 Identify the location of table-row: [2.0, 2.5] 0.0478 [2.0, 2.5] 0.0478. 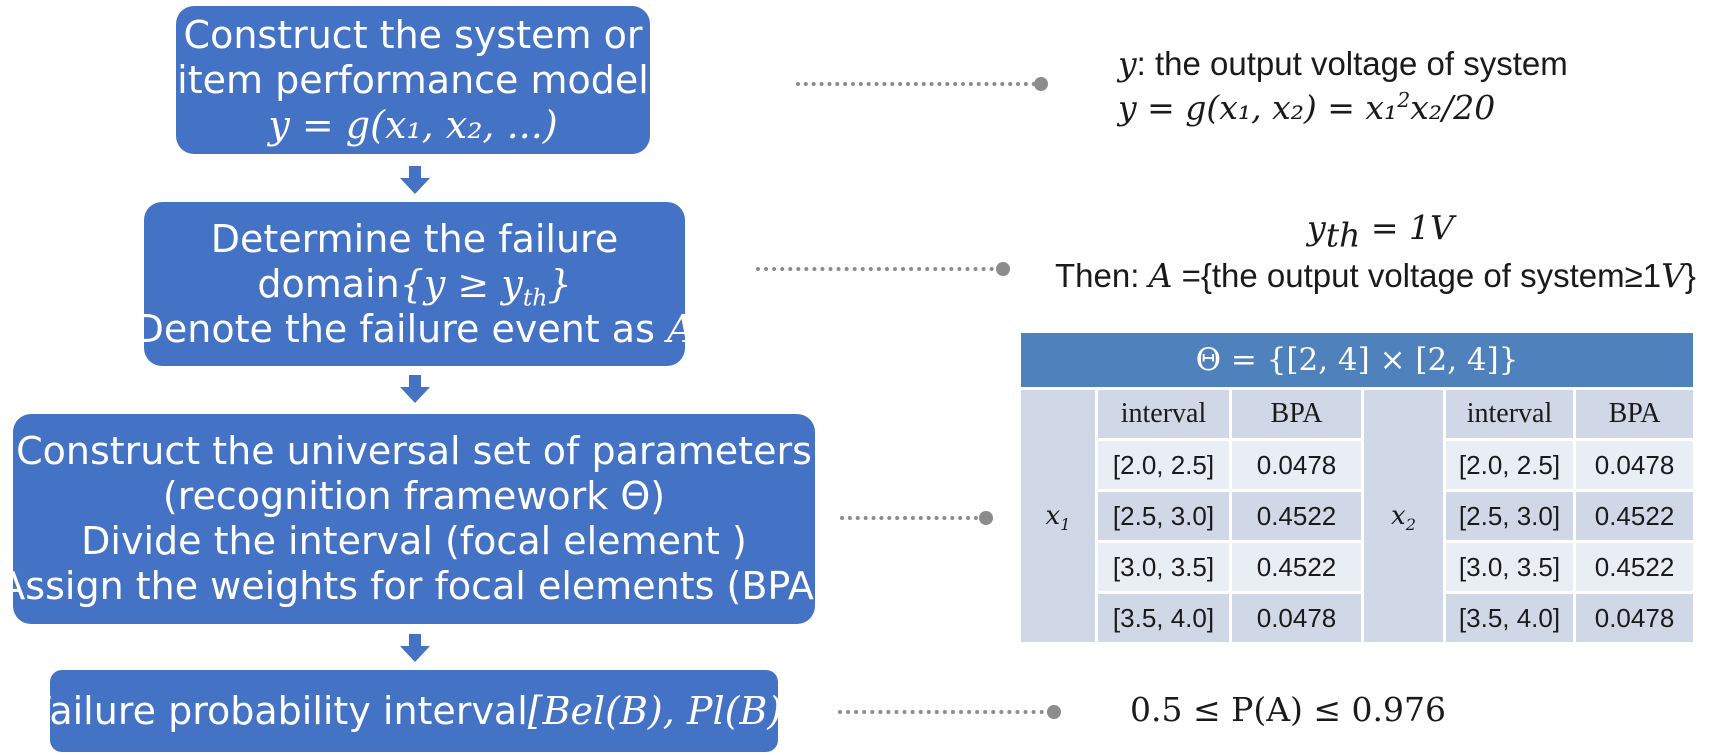
(1358, 465).